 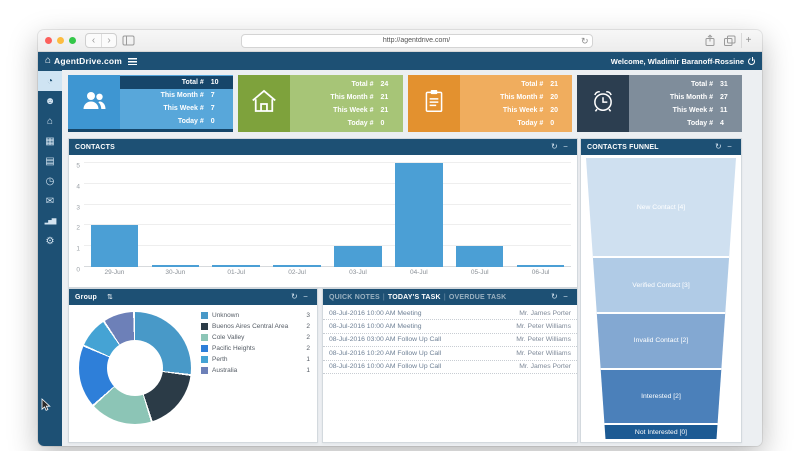 I want to click on funnel-stage: New Contact [4], so click(x=661, y=207).